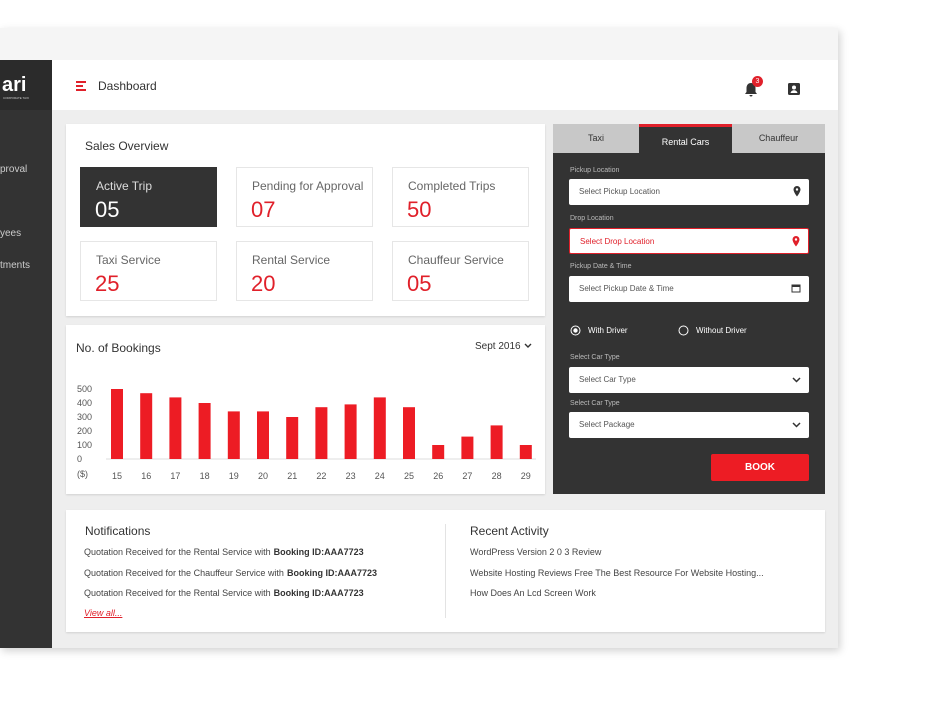 Image resolution: width=945 pixels, height=723 pixels. What do you see at coordinates (452, 186) in the screenshot?
I see `stat-label: Completed Trips` at bounding box center [452, 186].